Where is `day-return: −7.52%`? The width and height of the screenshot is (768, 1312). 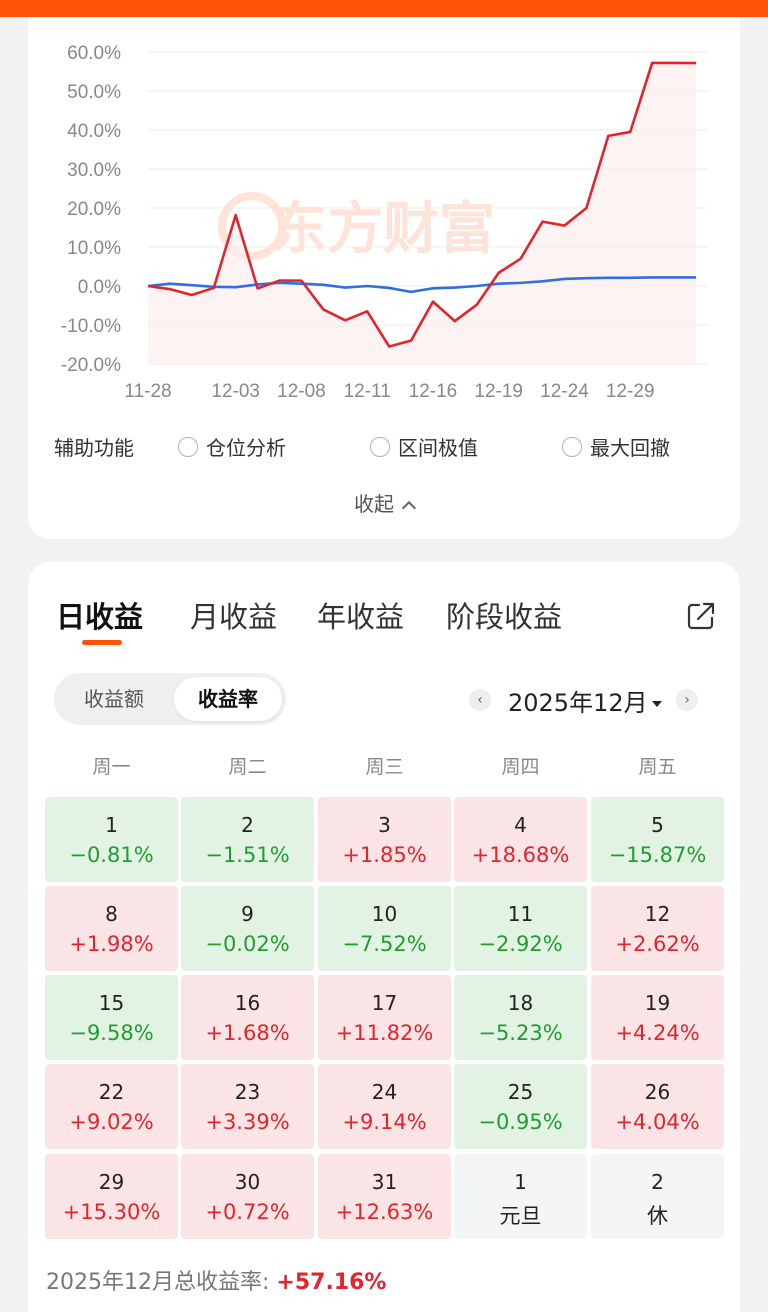 day-return: −7.52% is located at coordinates (384, 944).